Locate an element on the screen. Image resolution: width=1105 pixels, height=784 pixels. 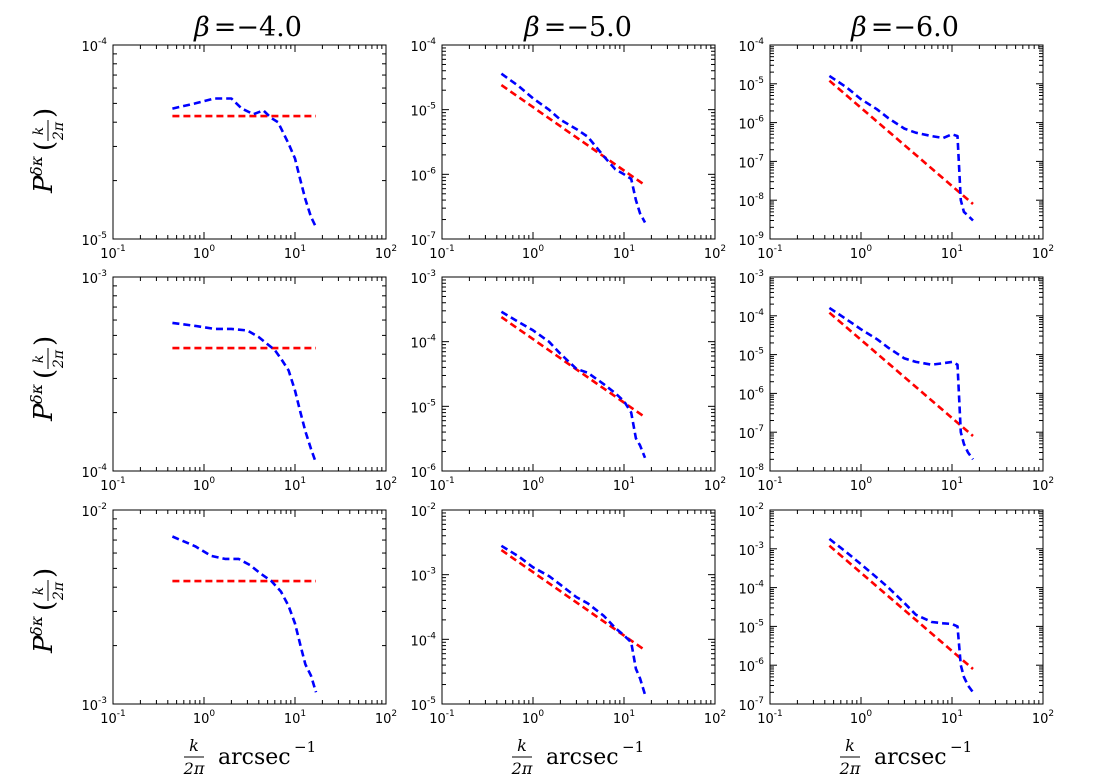
panel-r1-c1: 10⁻¹ 10⁰ 10¹ 10² 10⁻⁵ 10⁻⁴ is located at coordinates (239, 149).